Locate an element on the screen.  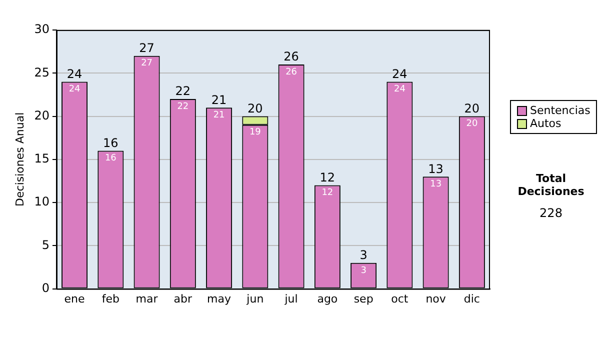
x-tick-label: feb is located at coordinates (111, 299).